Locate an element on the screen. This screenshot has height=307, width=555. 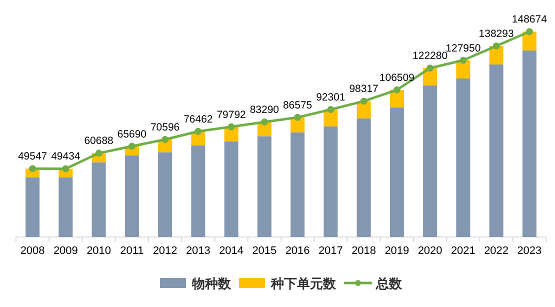
x-tick-label: 2019 is located at coordinates (397, 251).